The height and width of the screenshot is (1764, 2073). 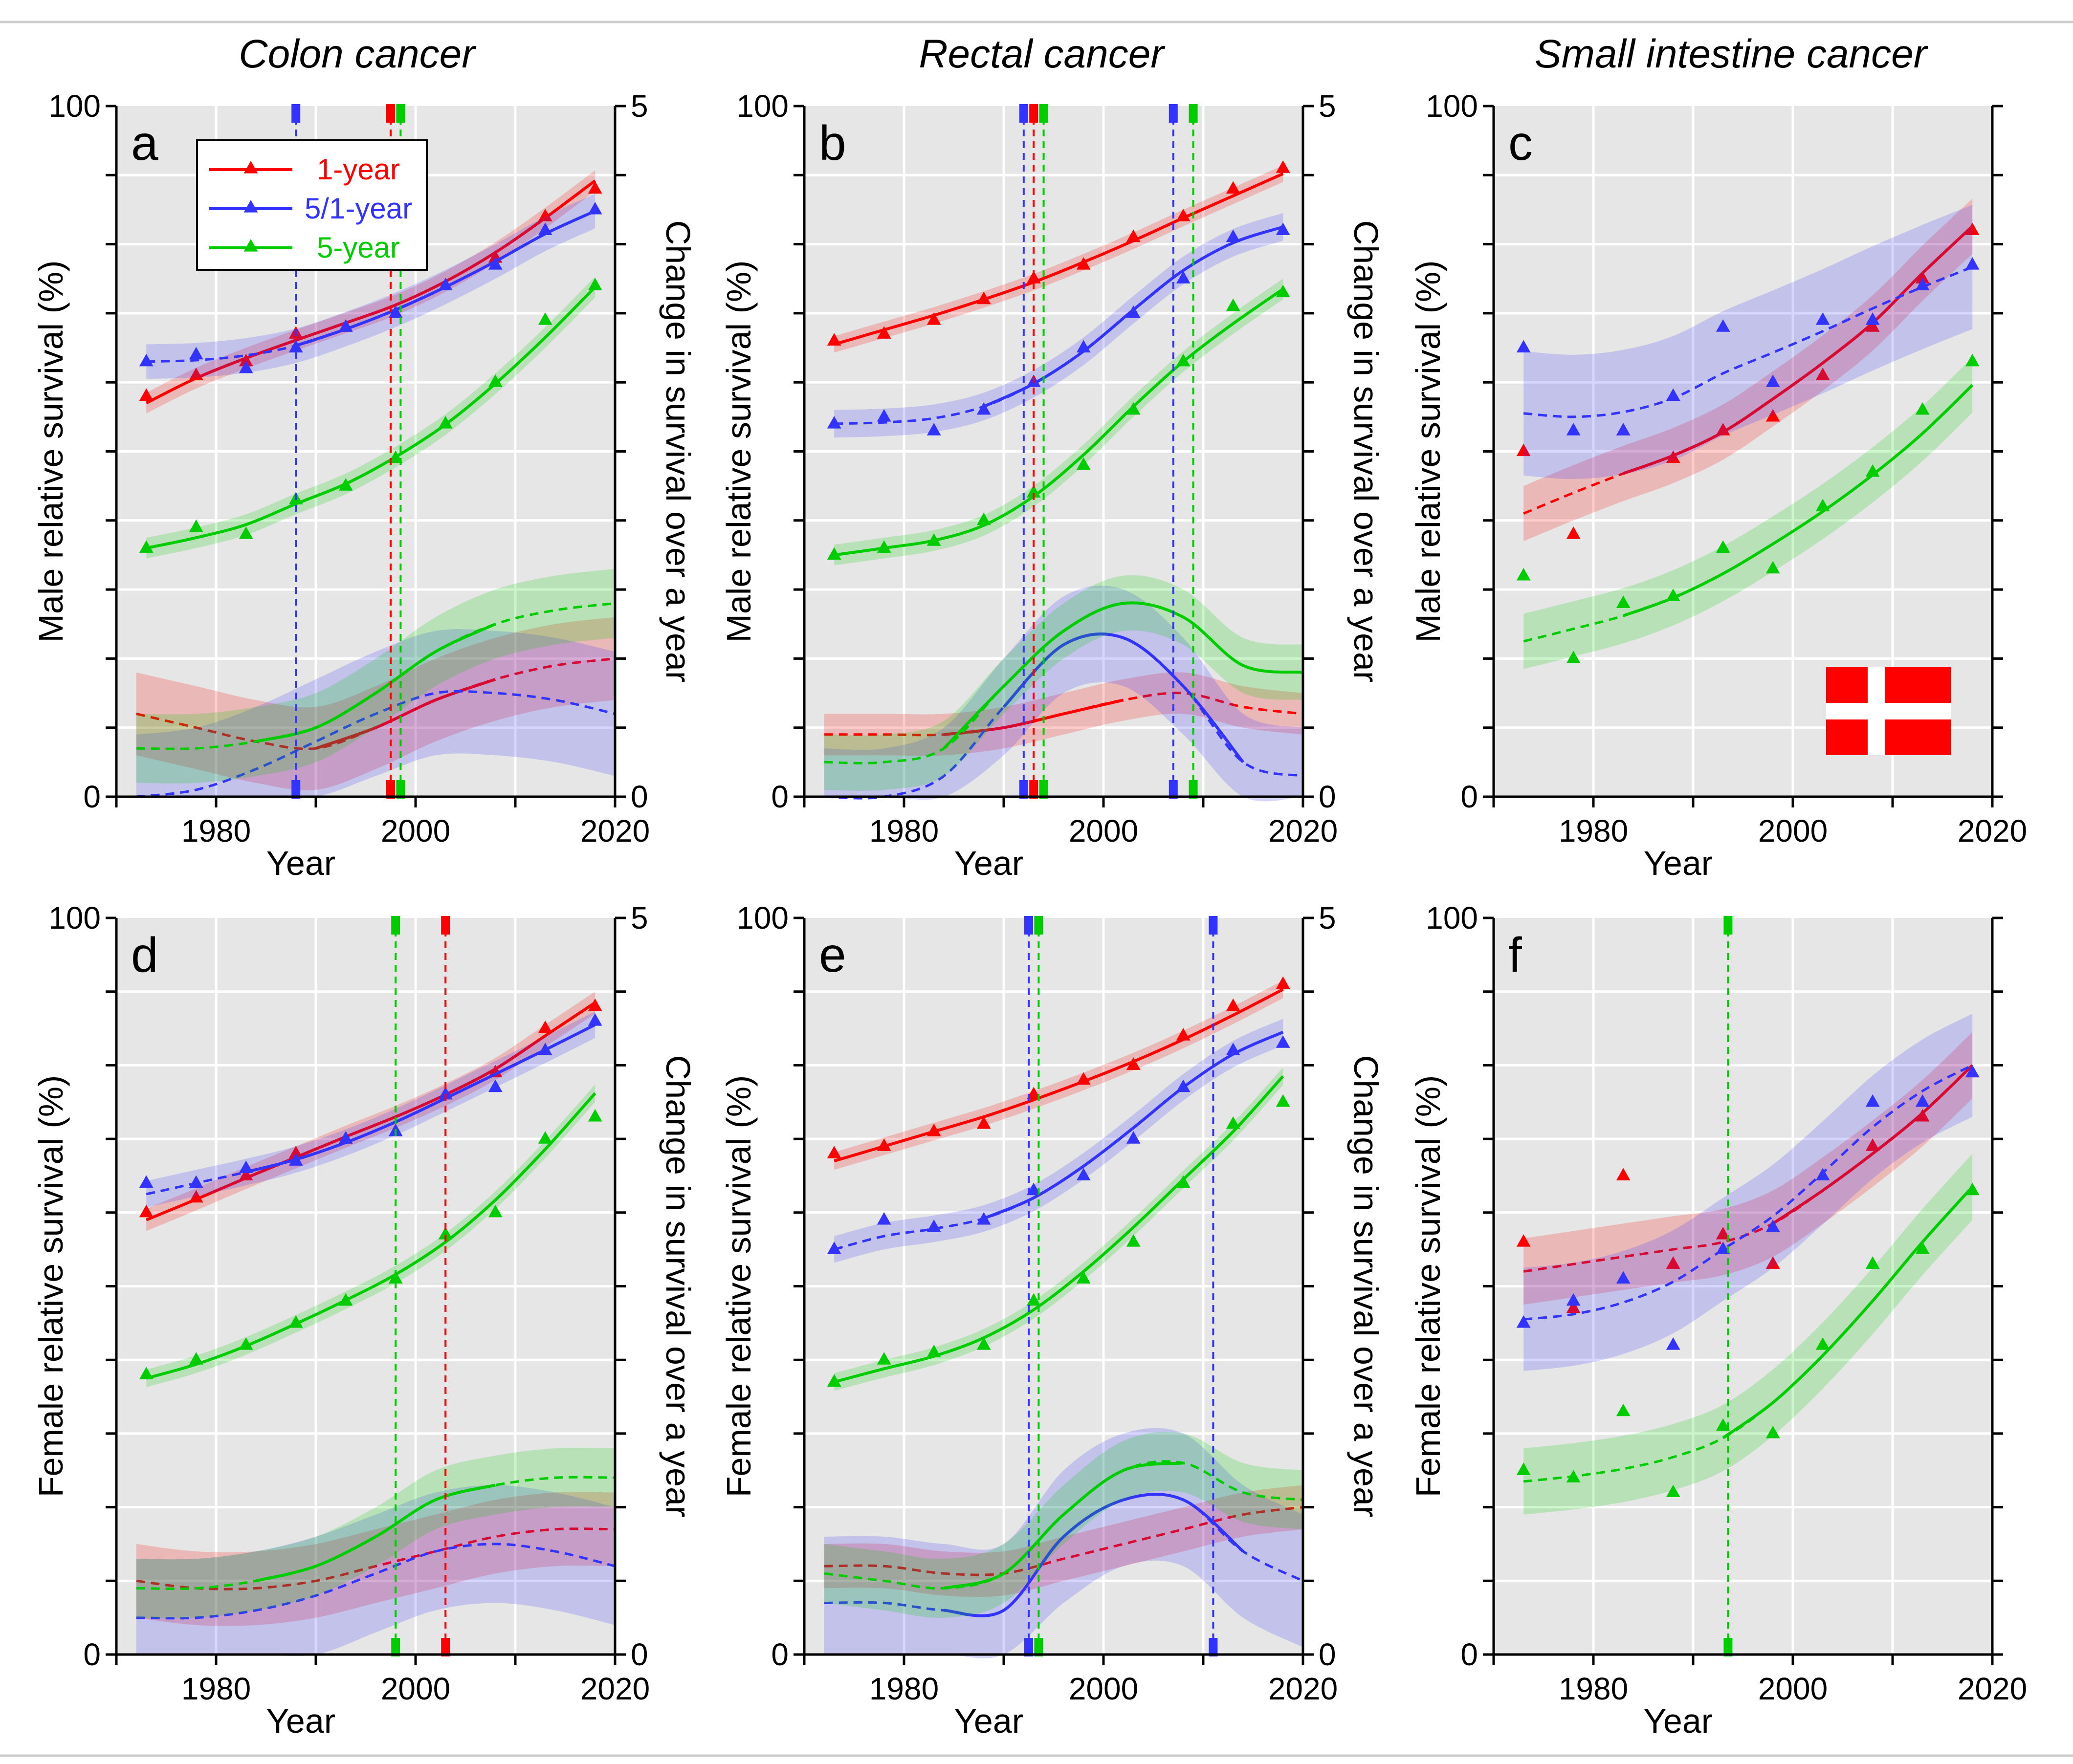 I want to click on legend-marker-five_one_year, so click(x=251, y=206).